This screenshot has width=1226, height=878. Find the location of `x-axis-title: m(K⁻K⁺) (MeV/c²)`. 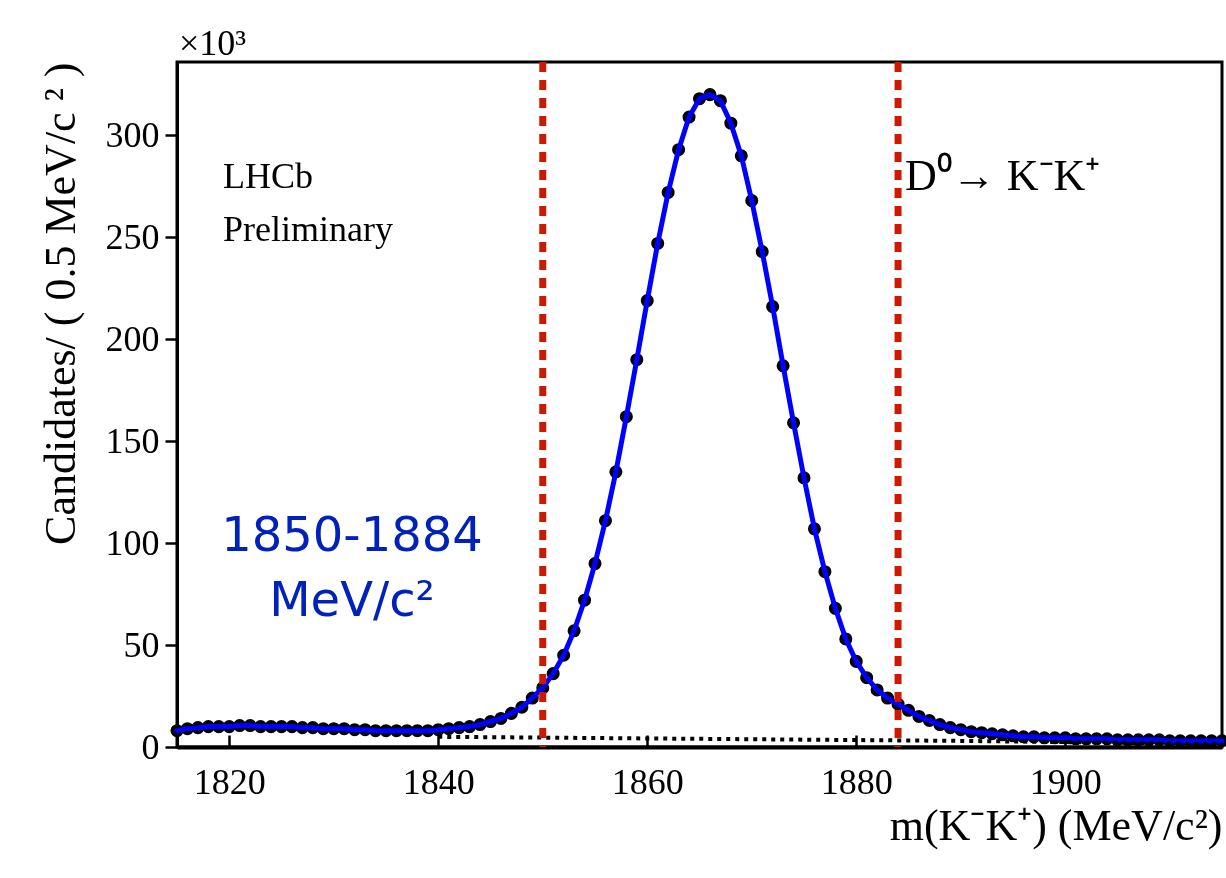

x-axis-title: m(K⁻K⁺) (MeV/c²) is located at coordinates (1056, 825).